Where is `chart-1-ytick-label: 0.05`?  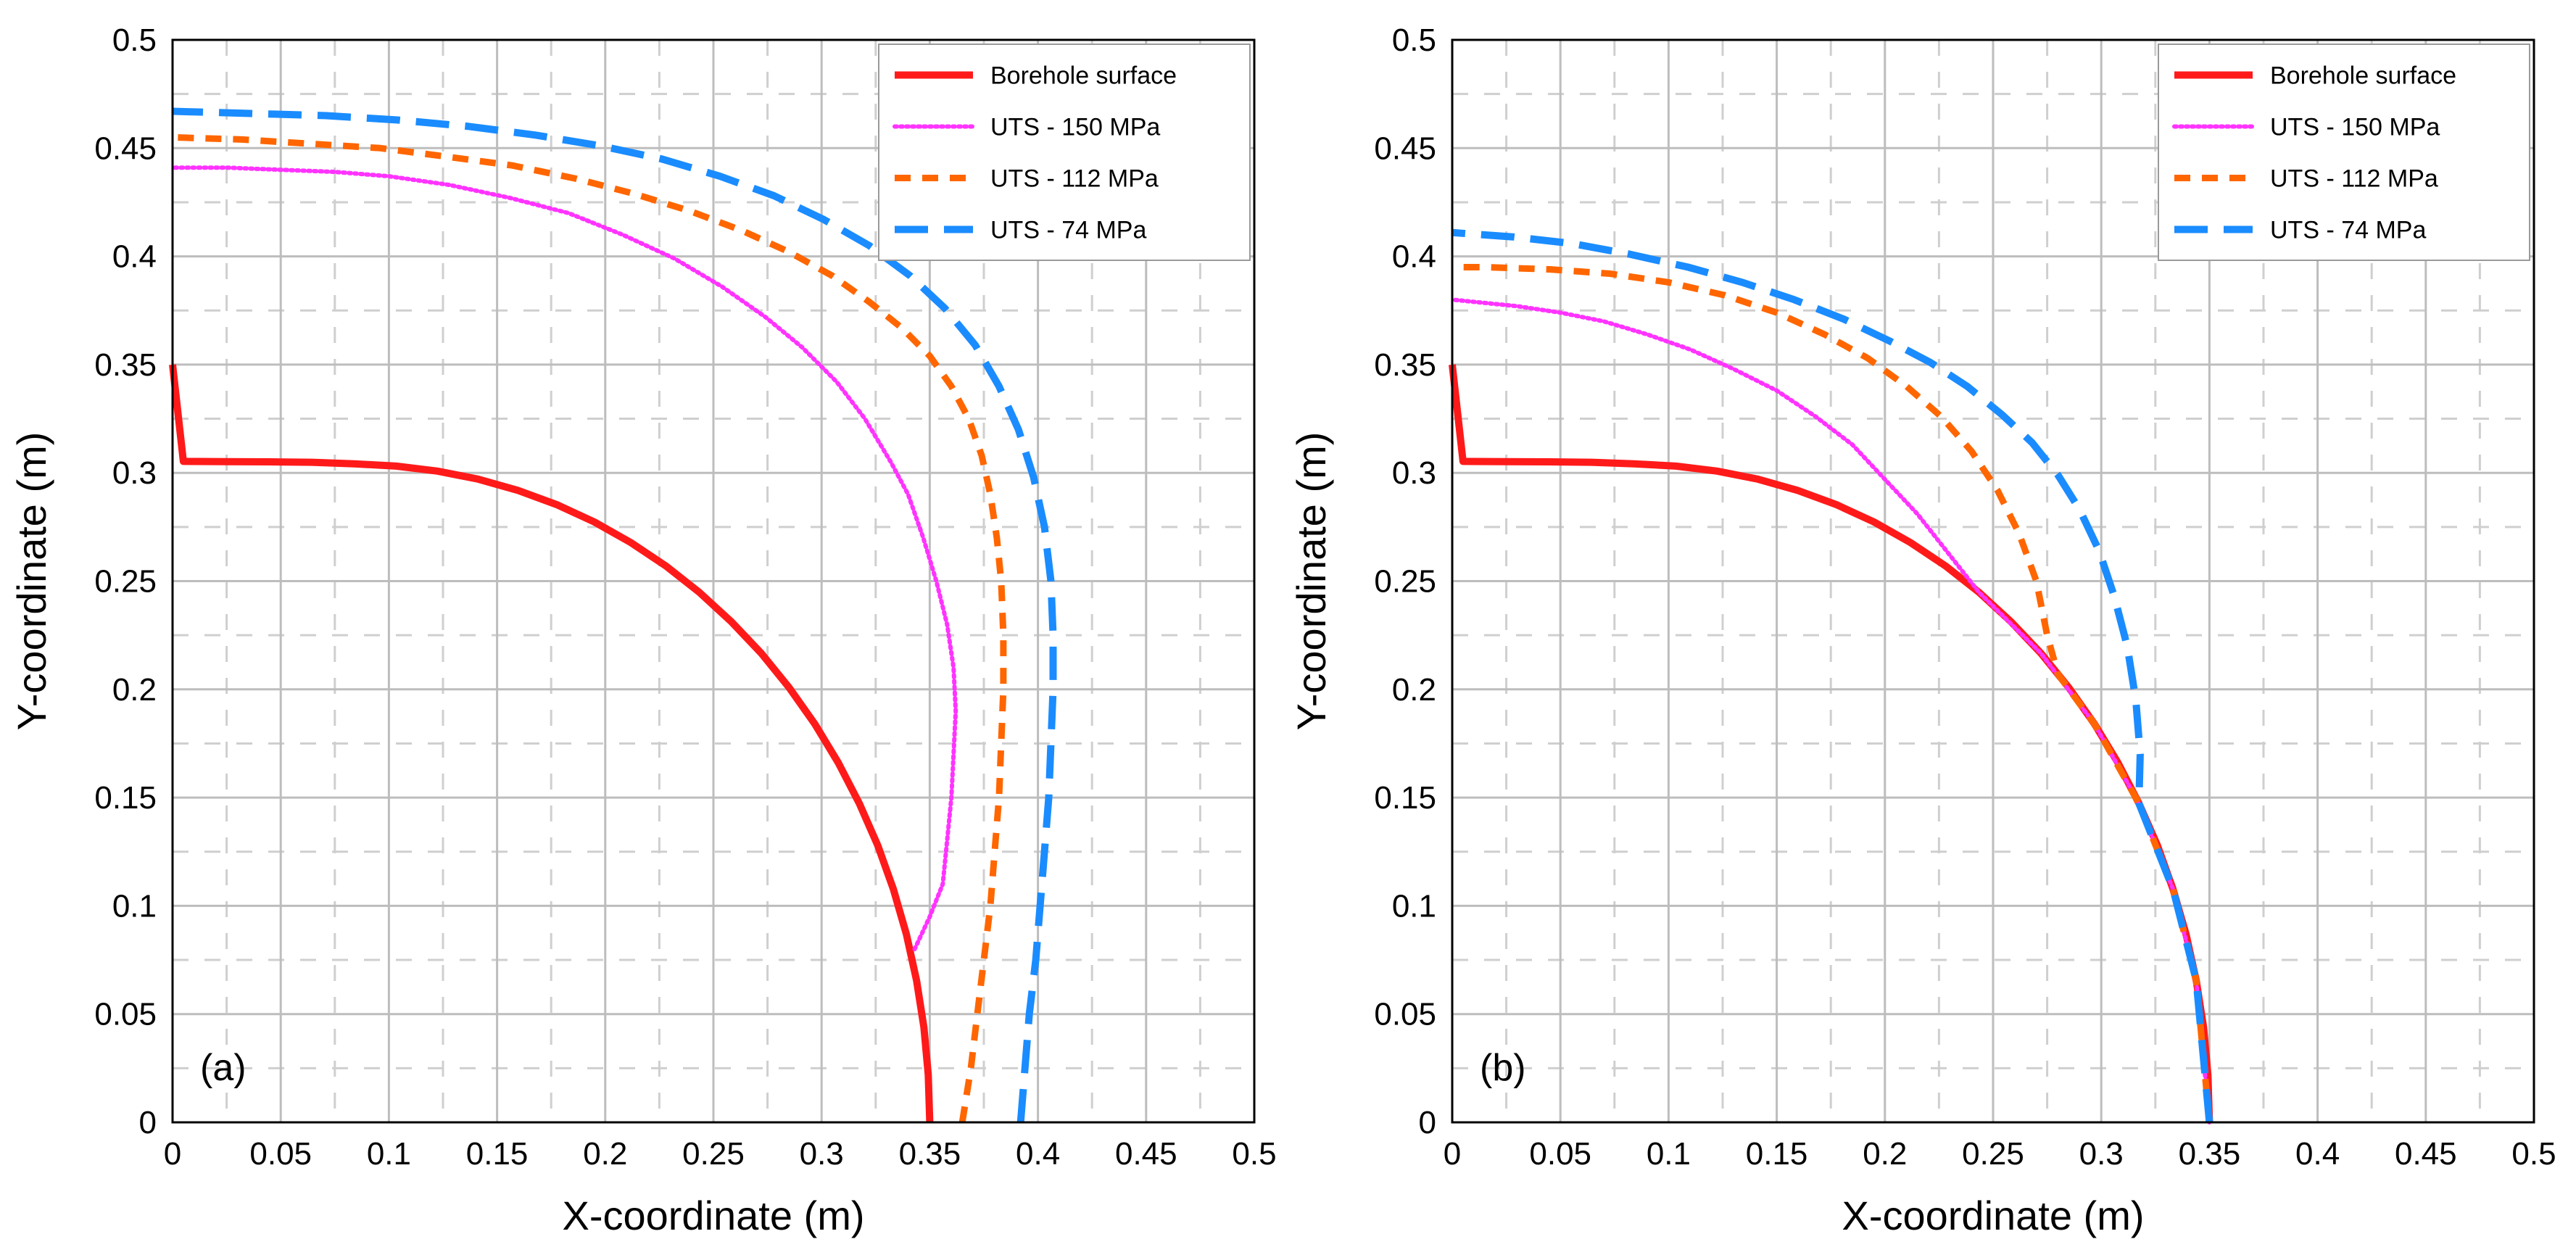
chart-1-ytick-label: 0.05 is located at coordinates (1405, 1014).